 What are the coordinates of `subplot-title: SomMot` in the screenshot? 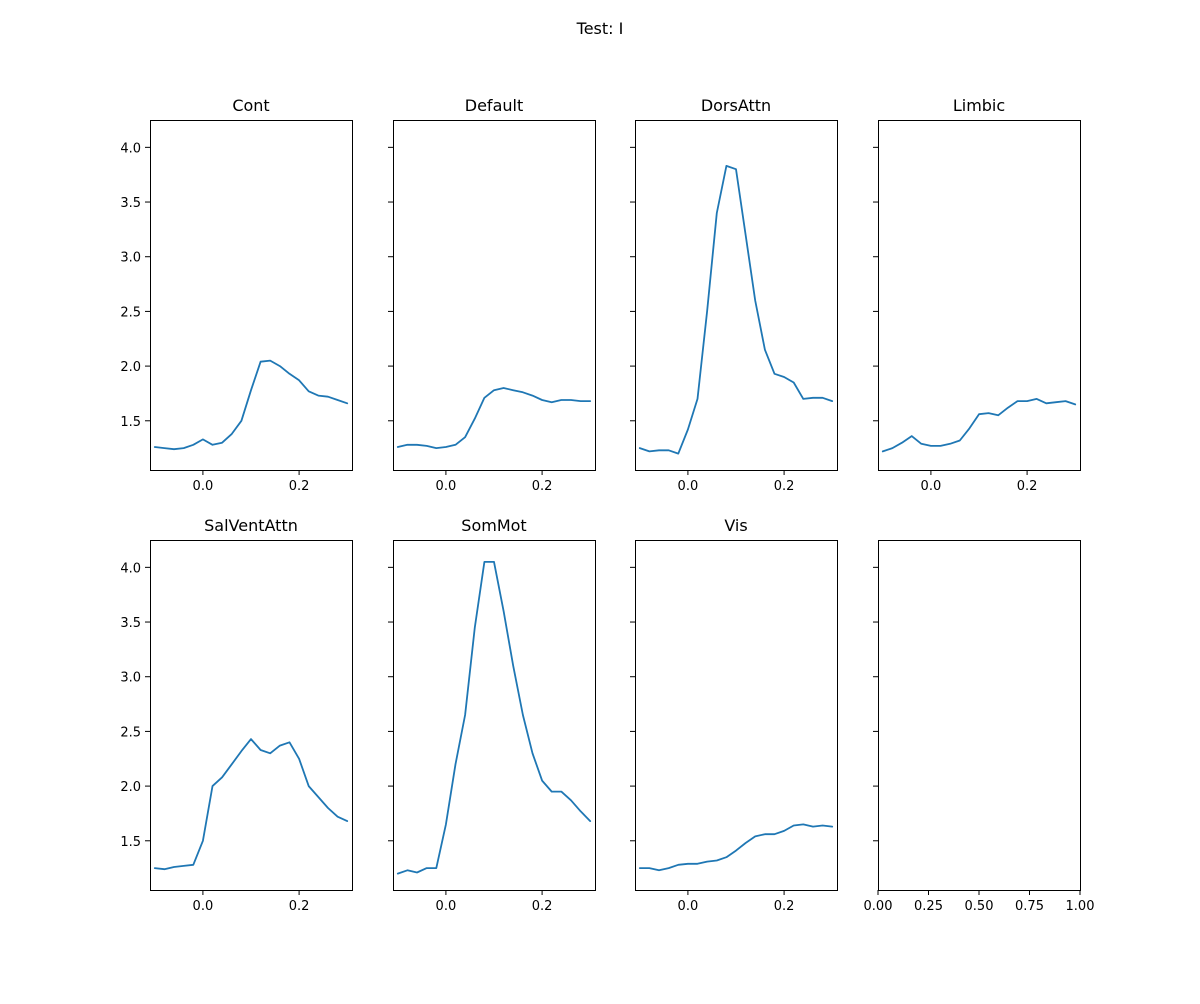 It's located at (493, 525).